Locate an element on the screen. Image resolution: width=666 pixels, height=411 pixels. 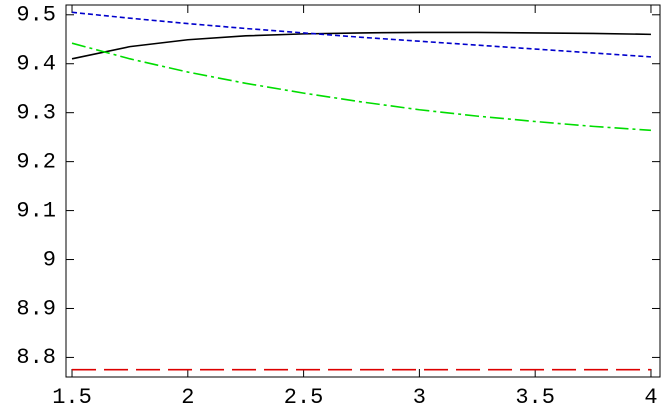
y-tick-label: 9 is located at coordinates (49, 259).